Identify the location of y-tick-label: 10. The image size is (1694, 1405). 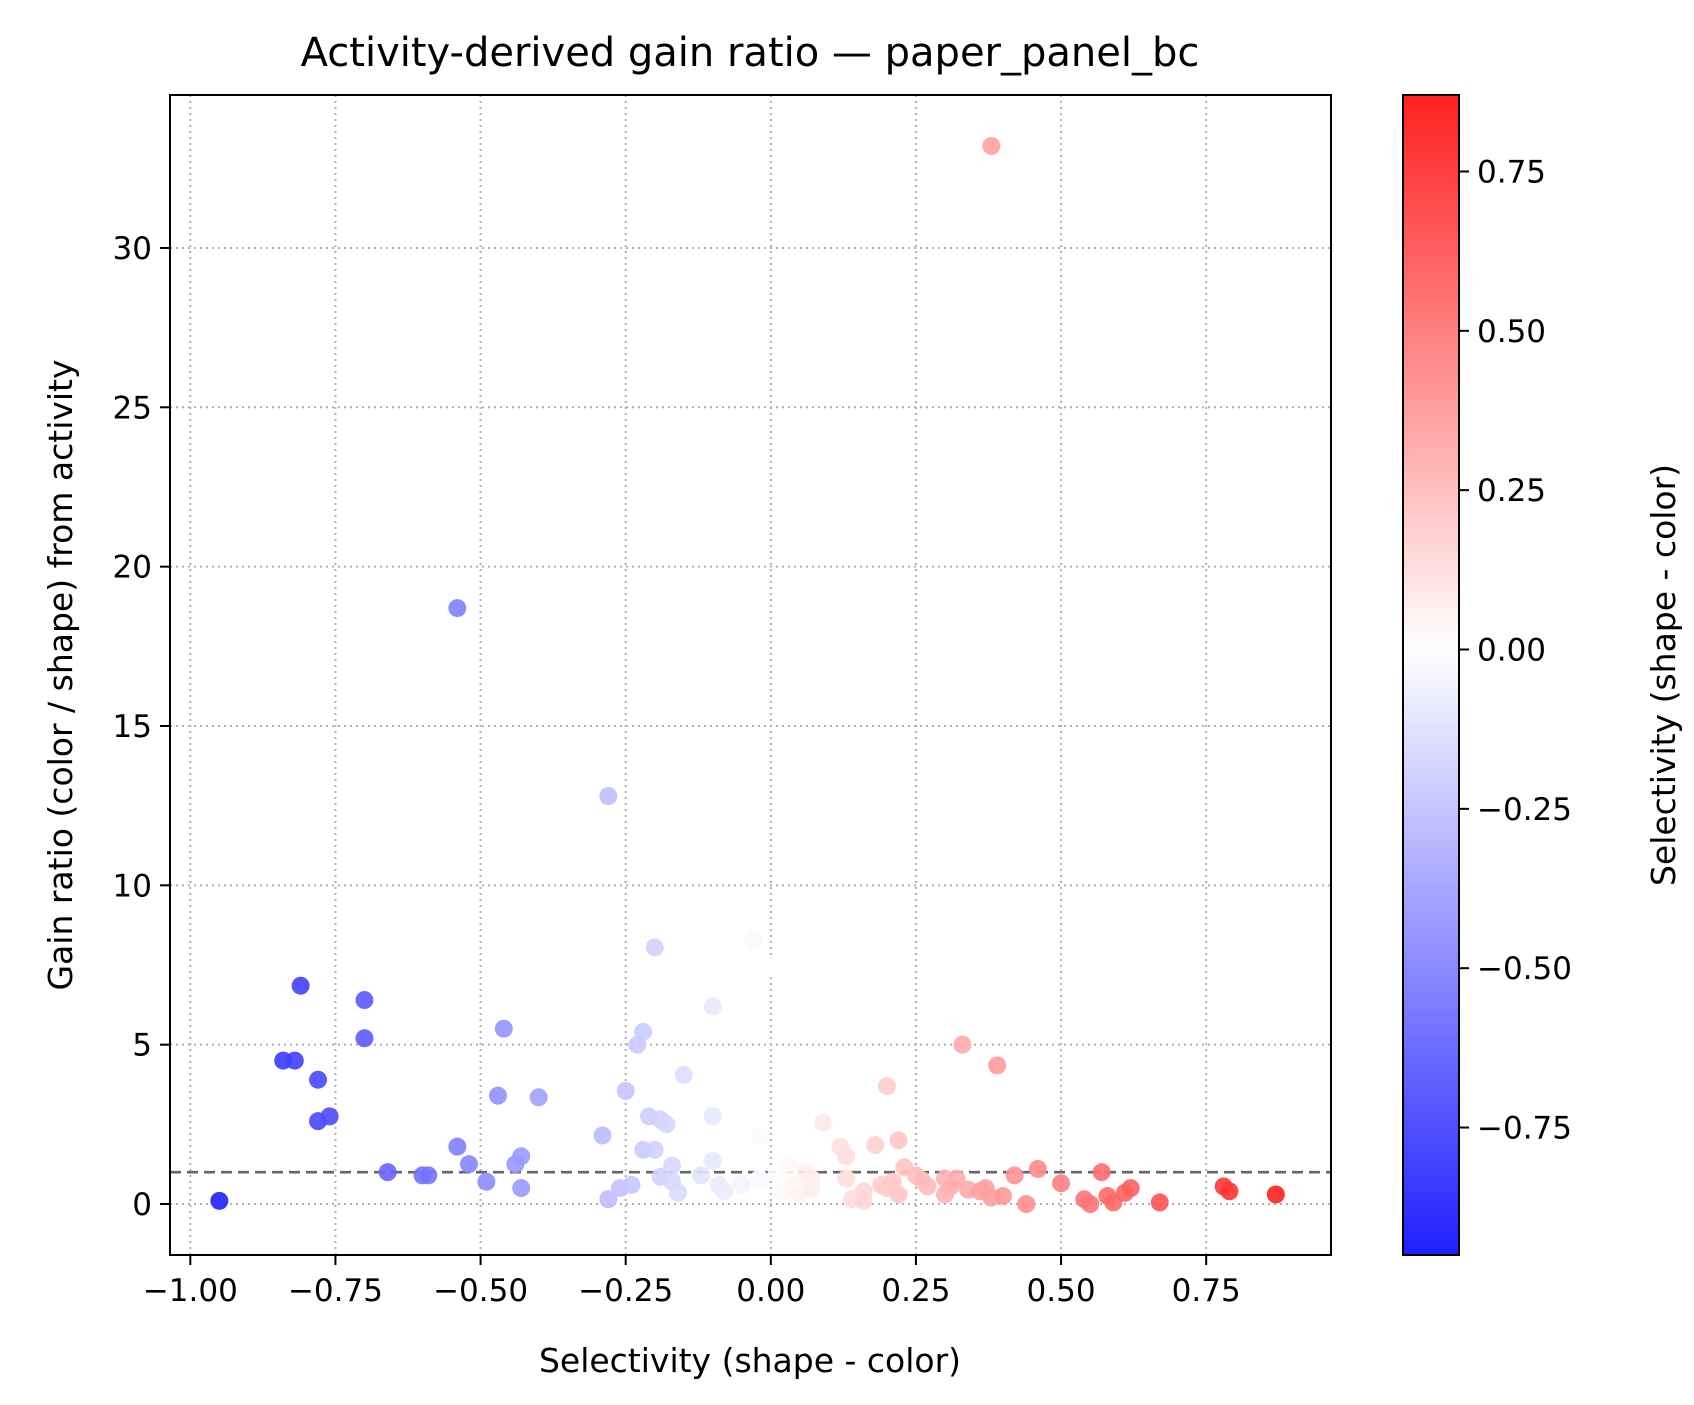
(132, 886).